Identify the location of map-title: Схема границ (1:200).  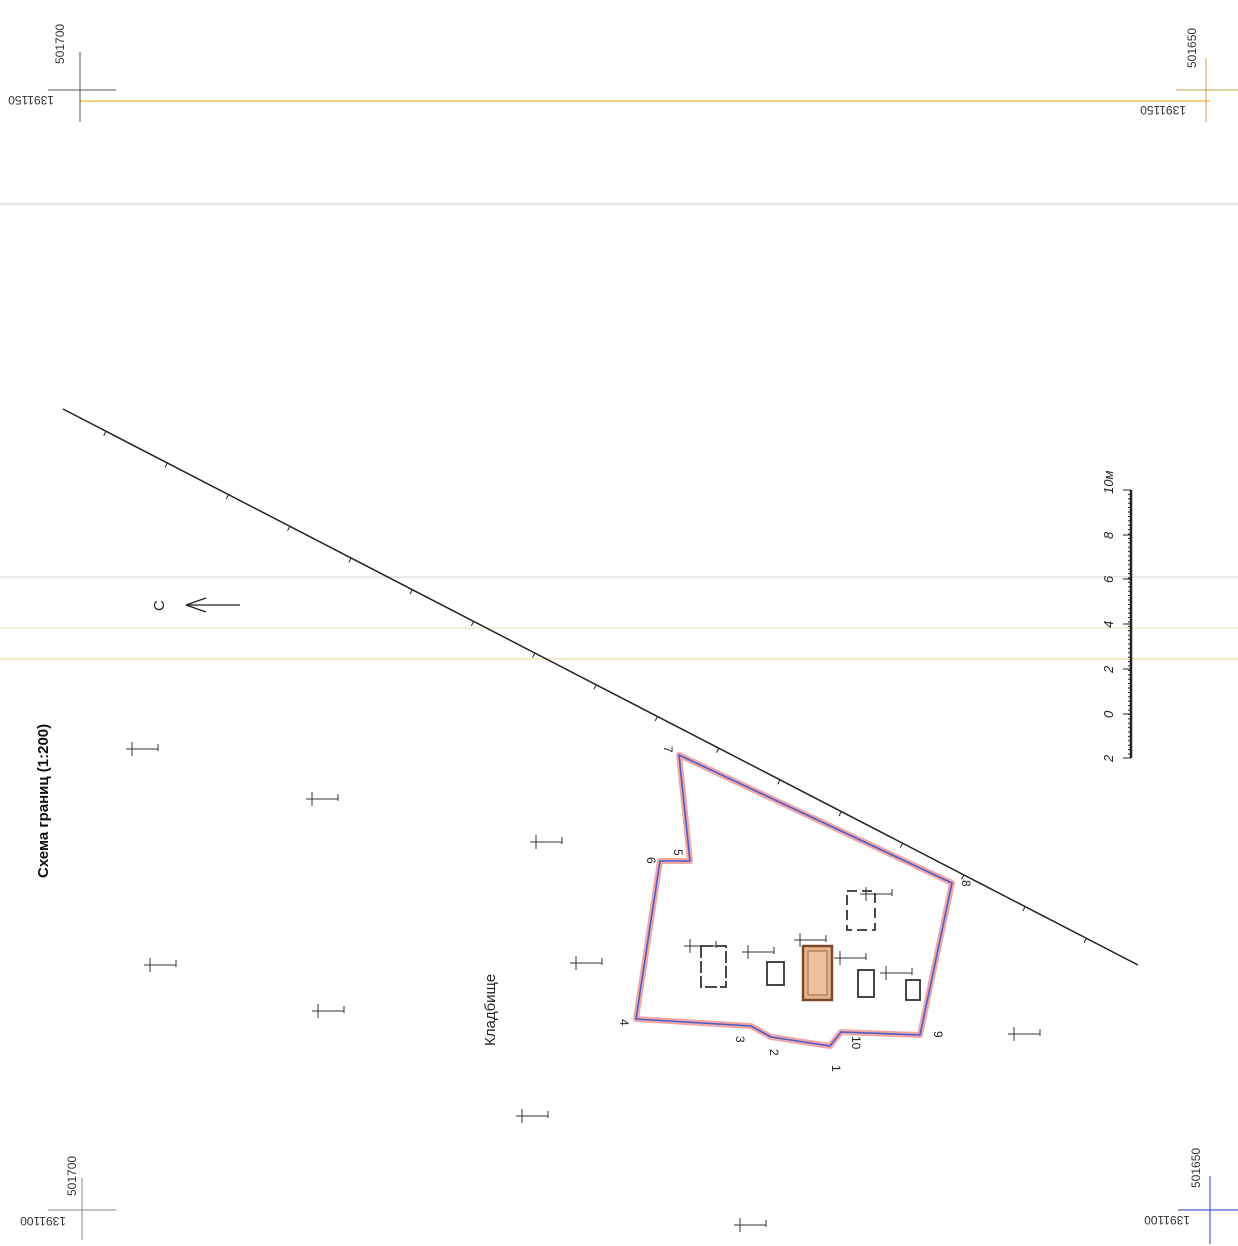
(43, 801).